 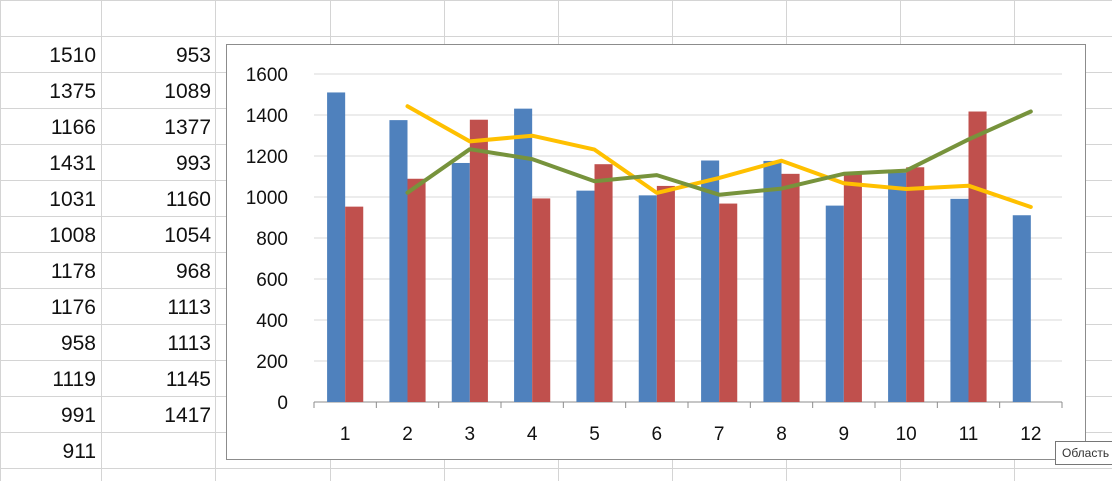 What do you see at coordinates (267, 75) in the screenshot?
I see `y-tick-label: 1600` at bounding box center [267, 75].